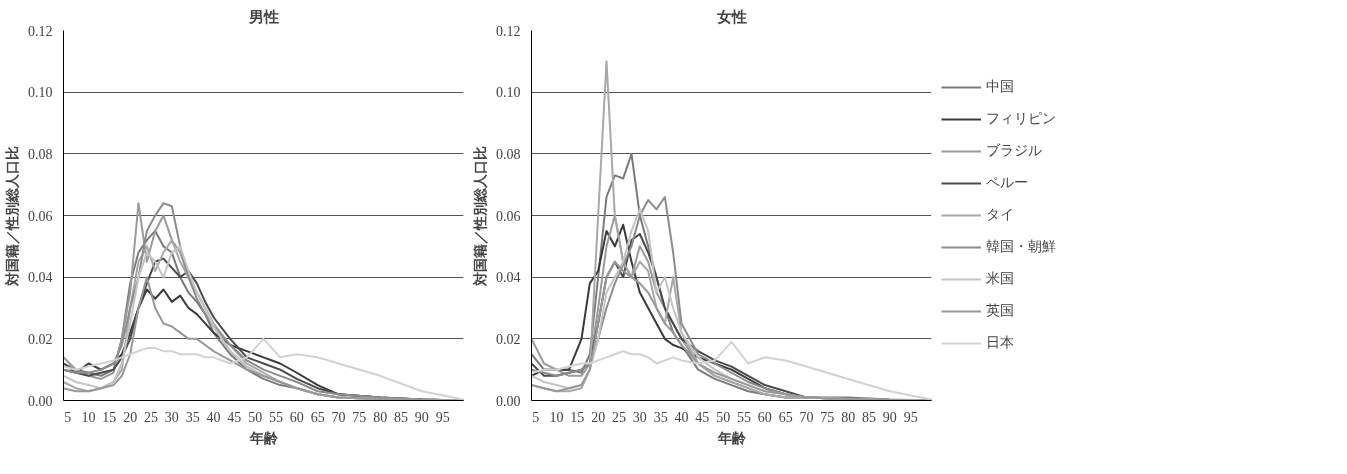  I want to click on legend-label: 日本, so click(1000, 343).